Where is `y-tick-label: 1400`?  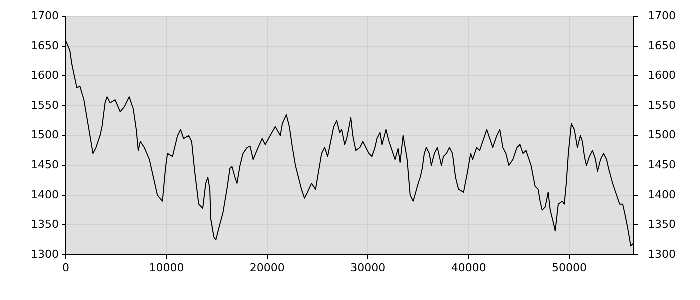 y-tick-label: 1400 is located at coordinates (45, 195).